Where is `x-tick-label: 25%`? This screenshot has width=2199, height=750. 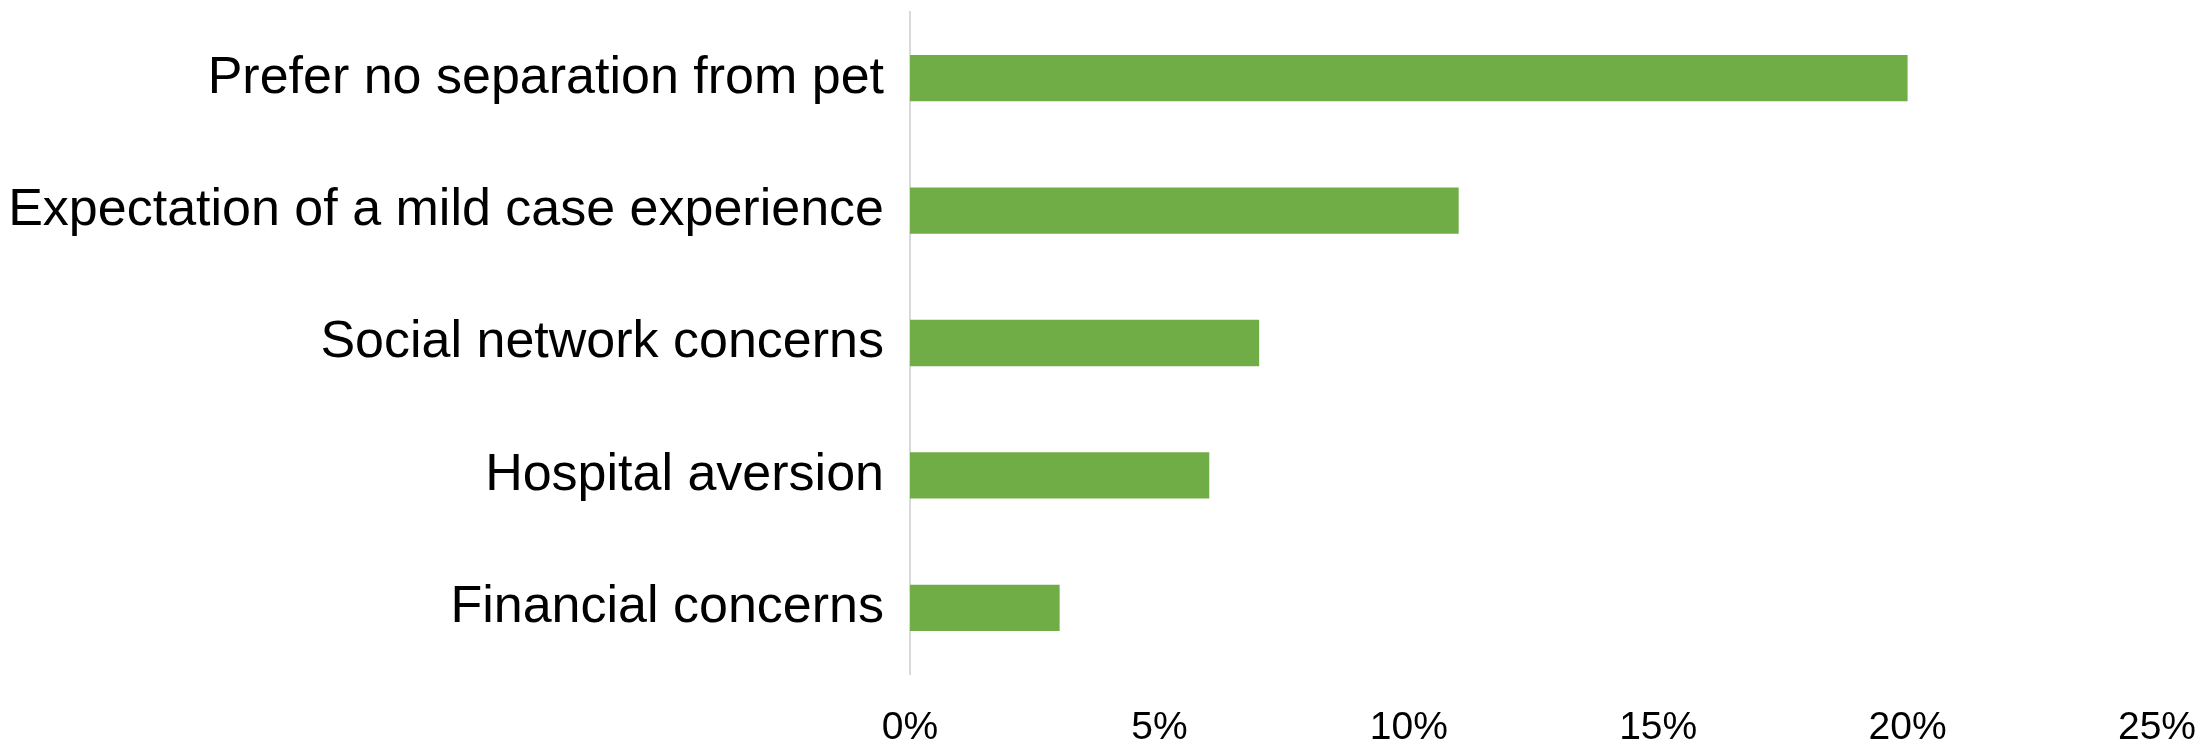 x-tick-label: 25% is located at coordinates (2157, 726).